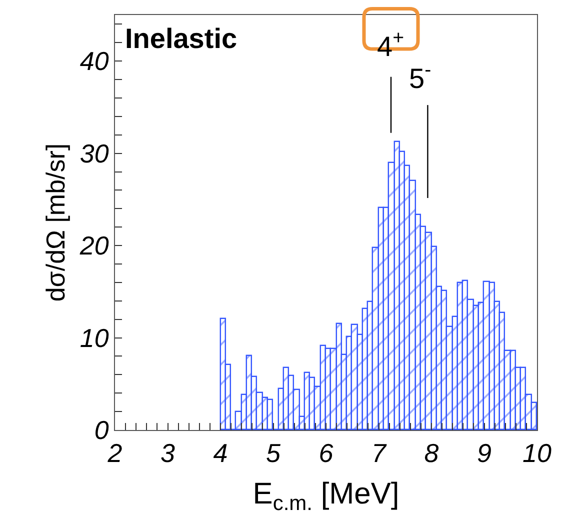 The image size is (564, 531). Describe the element at coordinates (484, 453) in the screenshot. I see `x-tick-label: 9` at that location.